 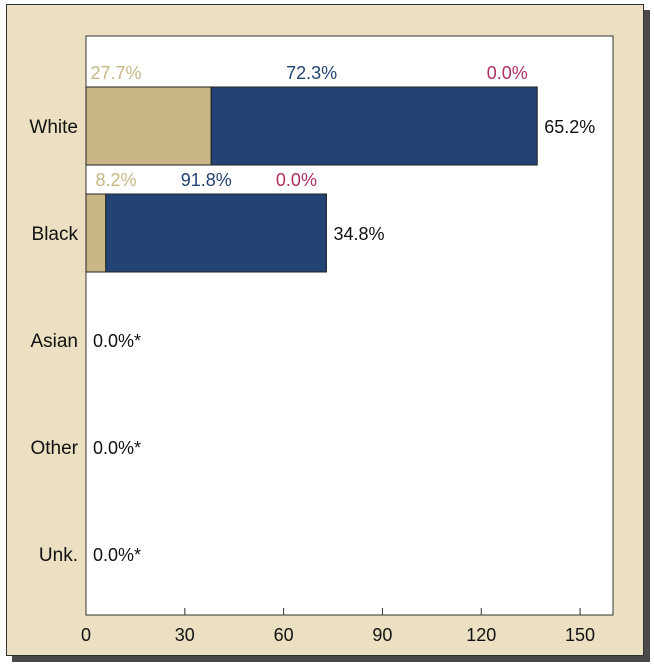 I want to click on x-tick-label: 150, so click(x=580, y=635).